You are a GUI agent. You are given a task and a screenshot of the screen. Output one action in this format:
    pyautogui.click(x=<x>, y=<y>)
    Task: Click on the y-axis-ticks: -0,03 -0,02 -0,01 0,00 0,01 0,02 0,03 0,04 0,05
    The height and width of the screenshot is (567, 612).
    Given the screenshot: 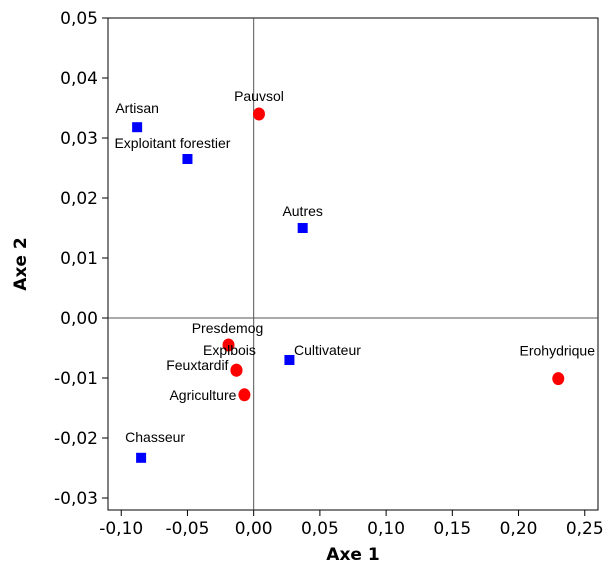 What is the action you would take?
    pyautogui.click(x=81, y=259)
    